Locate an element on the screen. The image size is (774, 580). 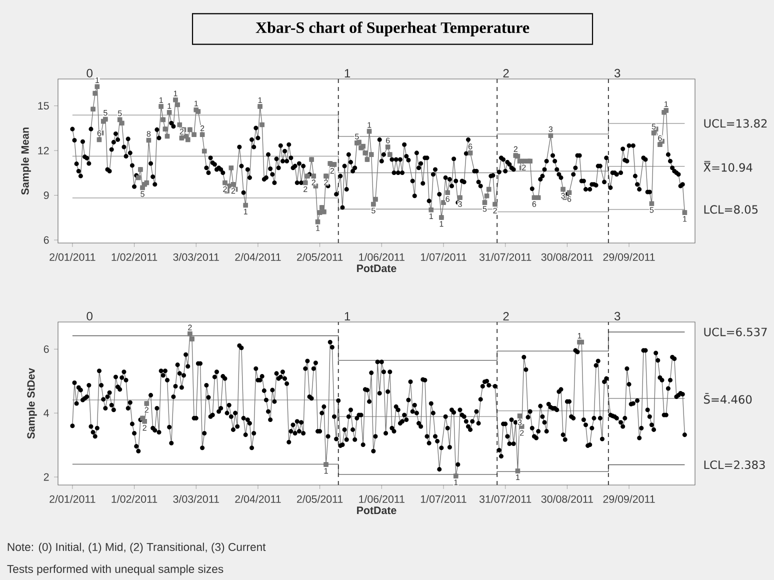
annotation: X̿=10.94 is located at coordinates (728, 166).